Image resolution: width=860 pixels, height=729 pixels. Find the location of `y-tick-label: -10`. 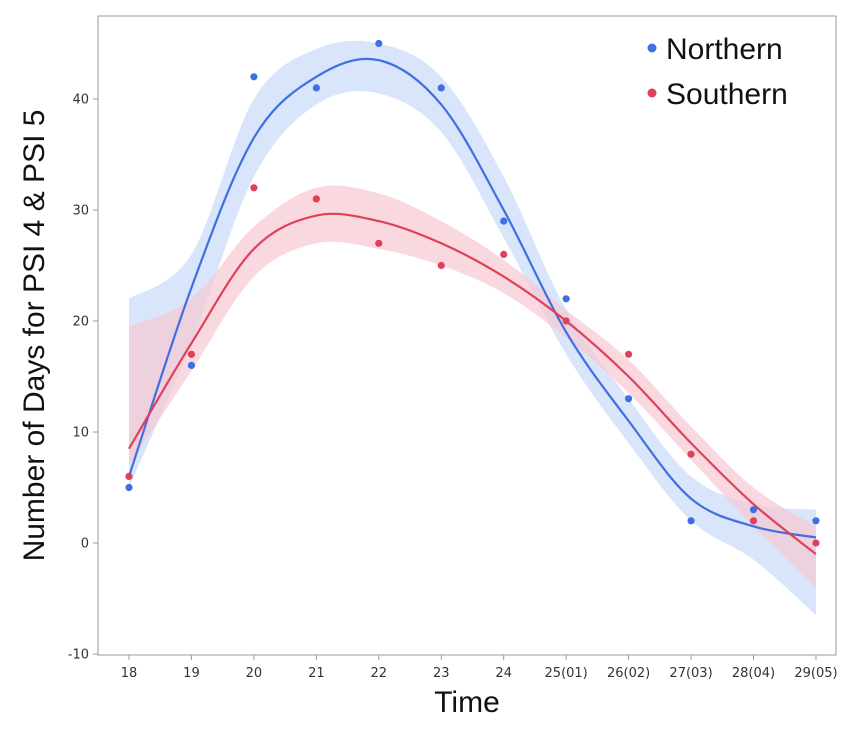

y-tick-label: -10 is located at coordinates (78, 655).